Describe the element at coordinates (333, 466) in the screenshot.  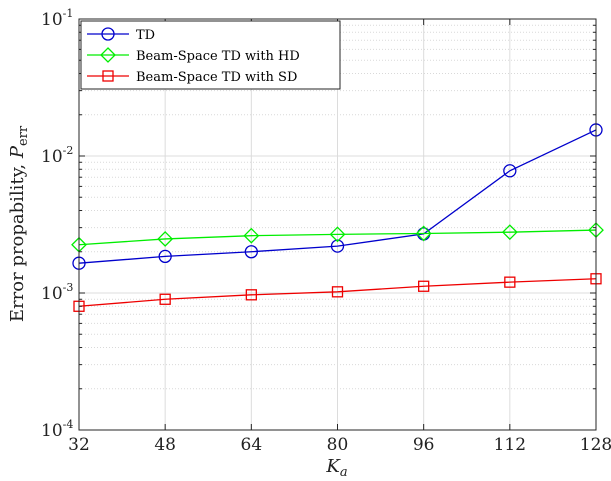
I see `x-axis-label-var: K` at that location.